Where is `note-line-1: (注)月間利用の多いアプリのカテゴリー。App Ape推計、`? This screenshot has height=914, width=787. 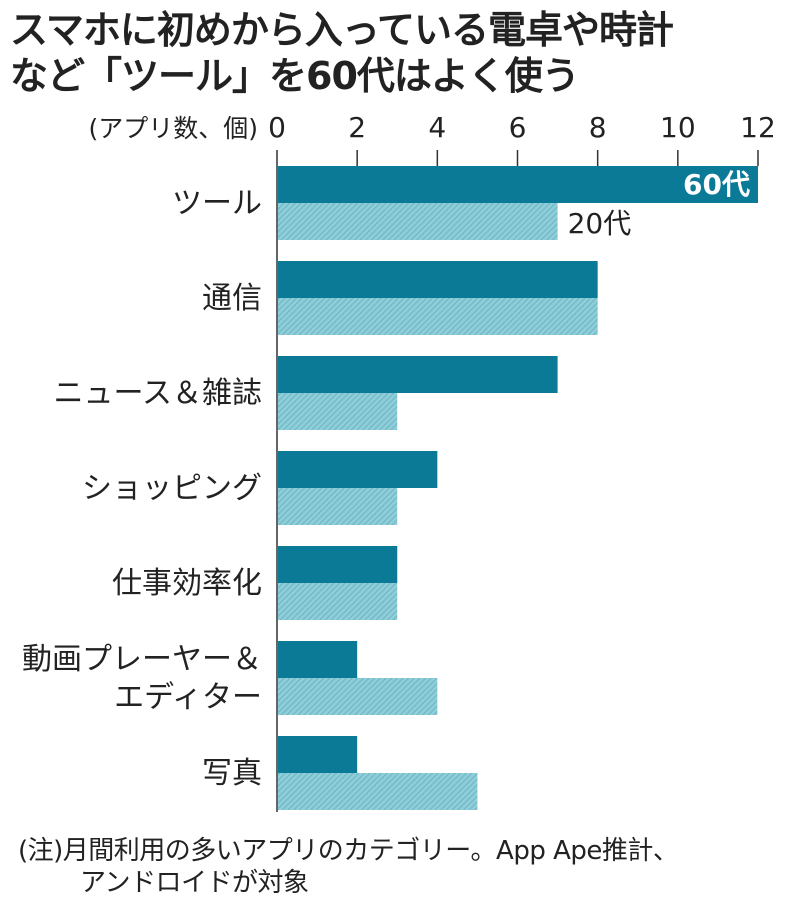 note-line-1: (注)月間利用の多いアプリのカテゴリー。App Ape推計、 is located at coordinates (348, 851).